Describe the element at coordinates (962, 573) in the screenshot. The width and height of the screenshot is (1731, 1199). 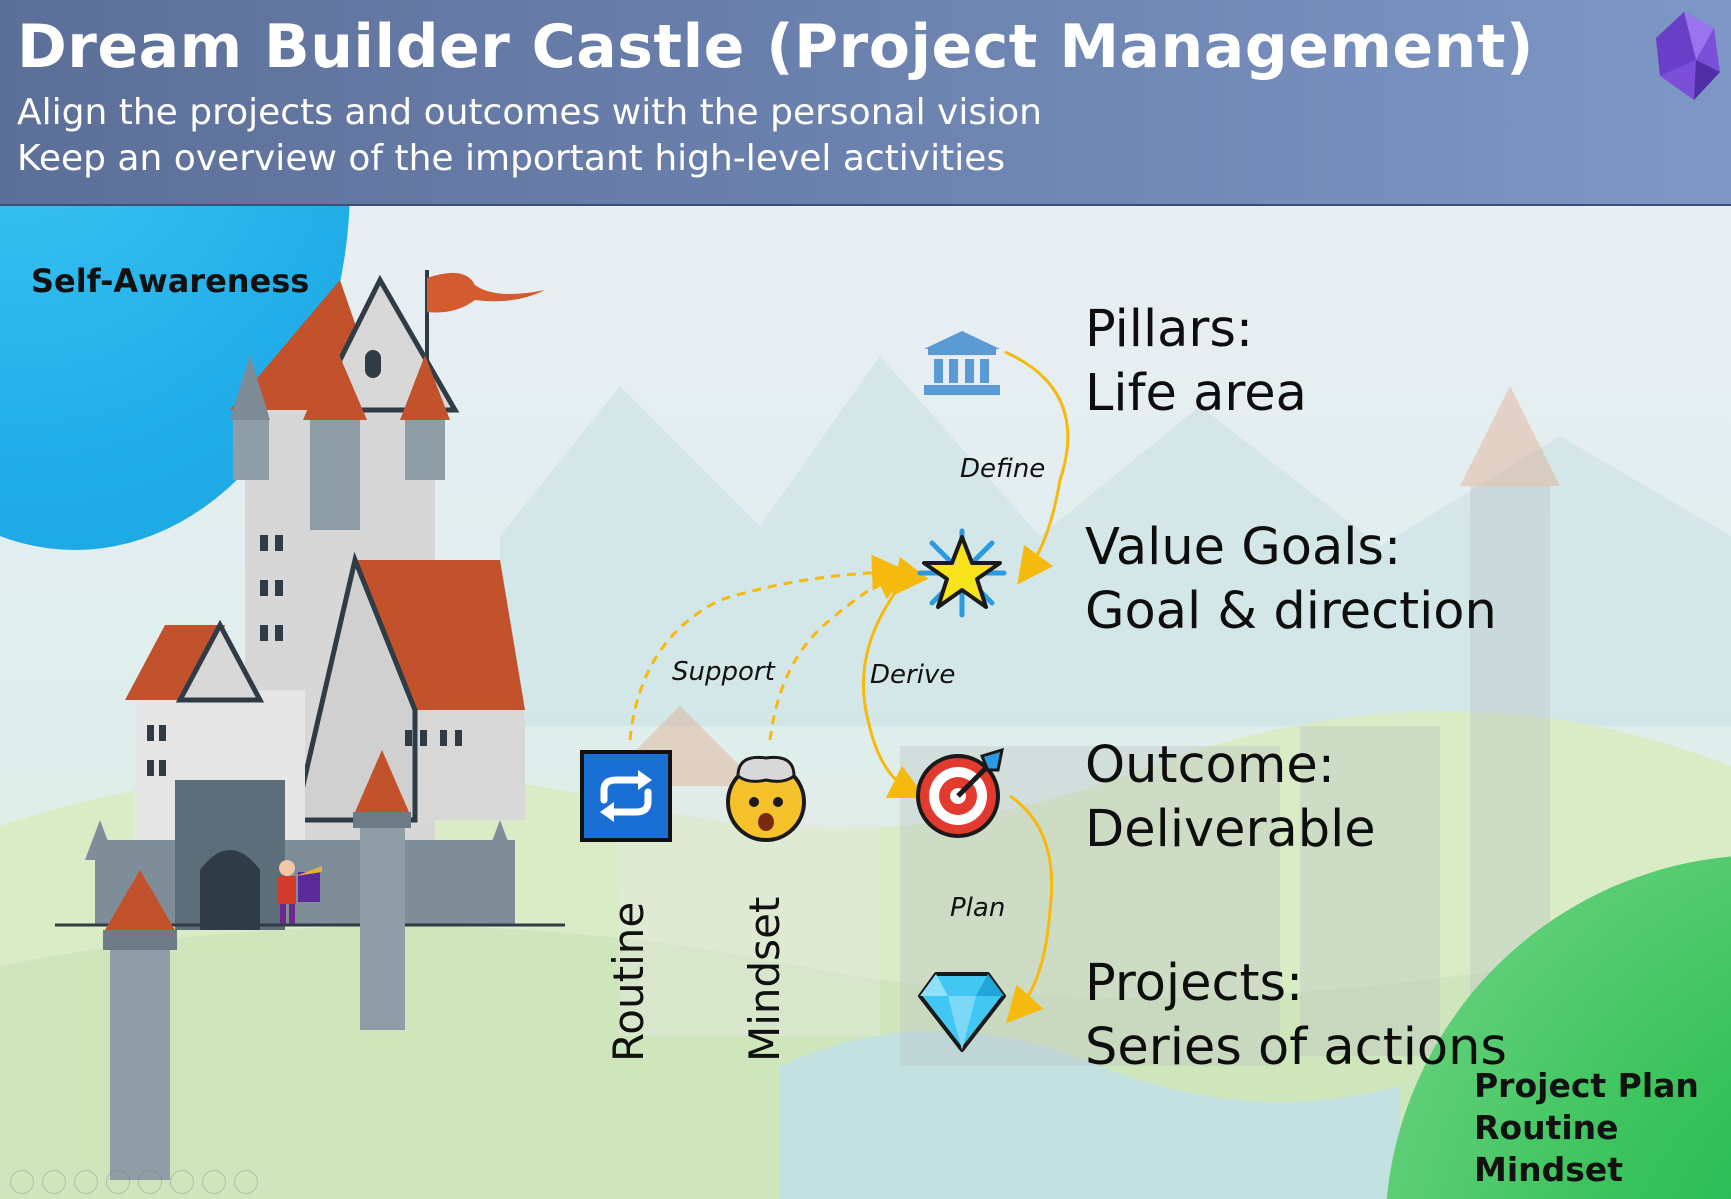
I see `sparkle-star-icon` at that location.